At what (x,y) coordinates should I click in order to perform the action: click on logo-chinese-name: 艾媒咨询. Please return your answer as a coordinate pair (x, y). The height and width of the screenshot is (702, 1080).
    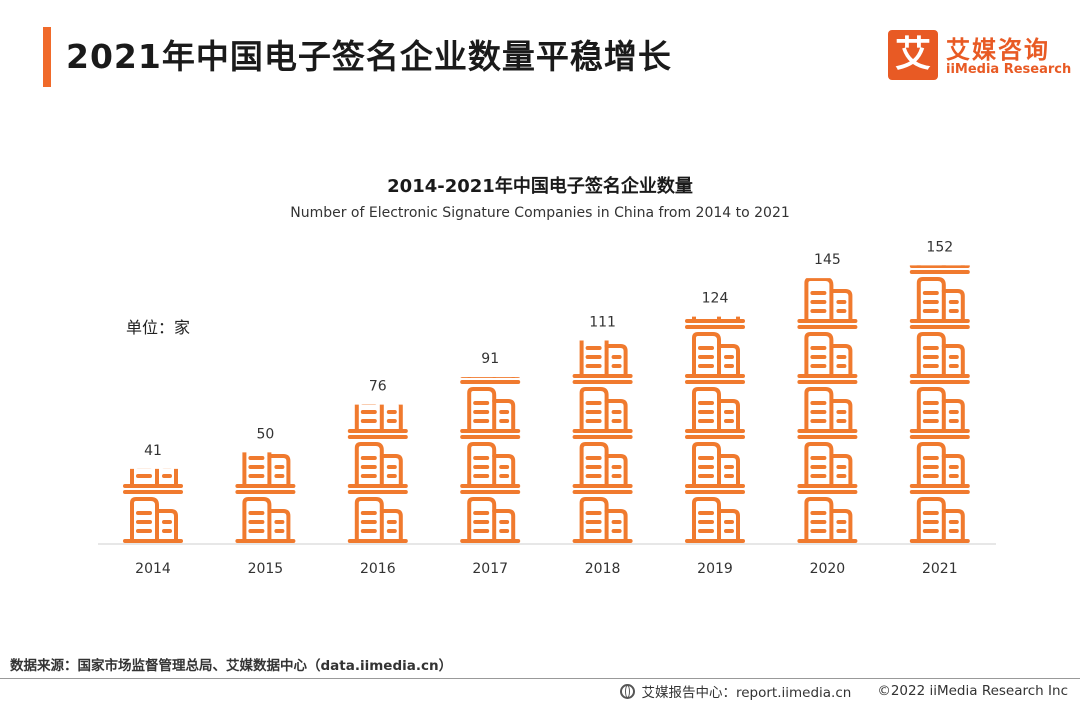
    Looking at the image, I should click on (998, 50).